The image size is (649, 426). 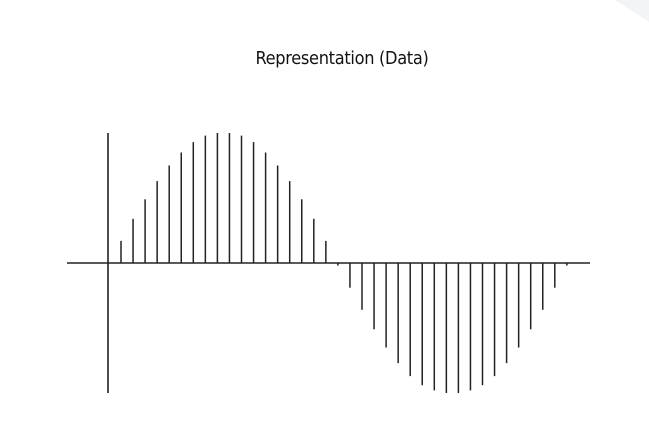 What do you see at coordinates (342, 58) in the screenshot?
I see `slide-title: Representation (Data)` at bounding box center [342, 58].